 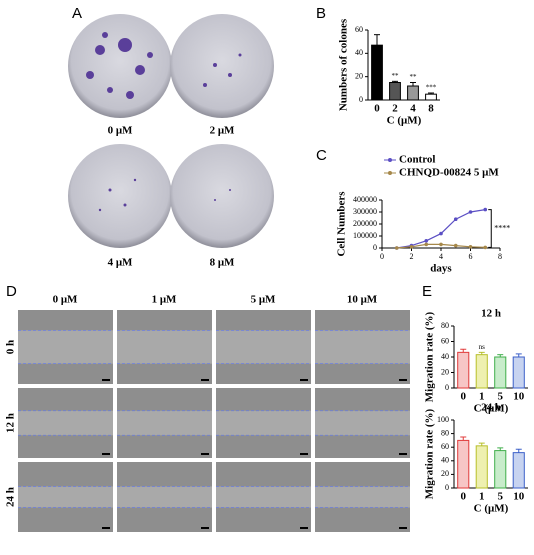 What do you see at coordinates (365, 223) in the screenshot?
I see `y-tick-label: 200000` at bounding box center [365, 223].